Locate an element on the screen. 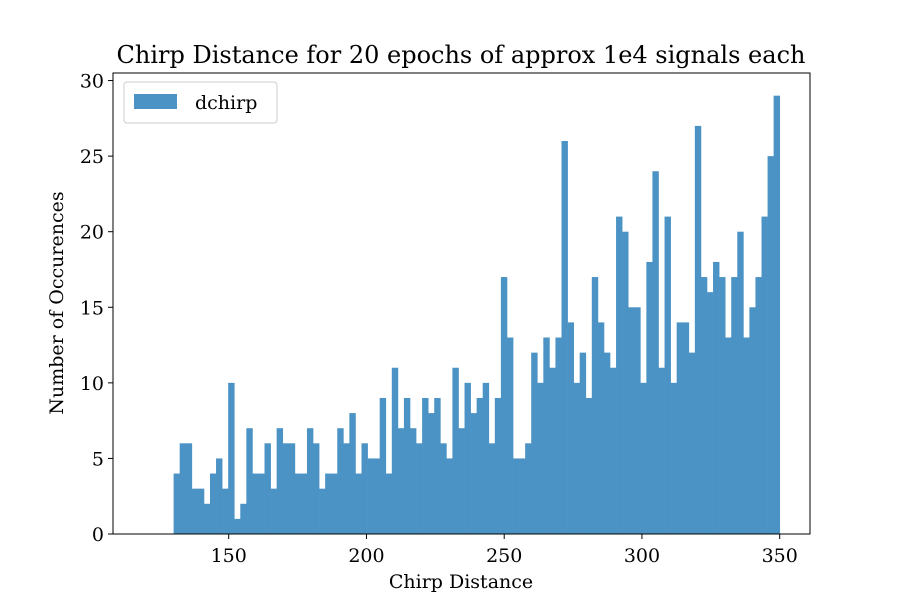 The height and width of the screenshot is (600, 900). y-axis-ticks: 0 5 10 15 20 25 30 is located at coordinates (96, 308).